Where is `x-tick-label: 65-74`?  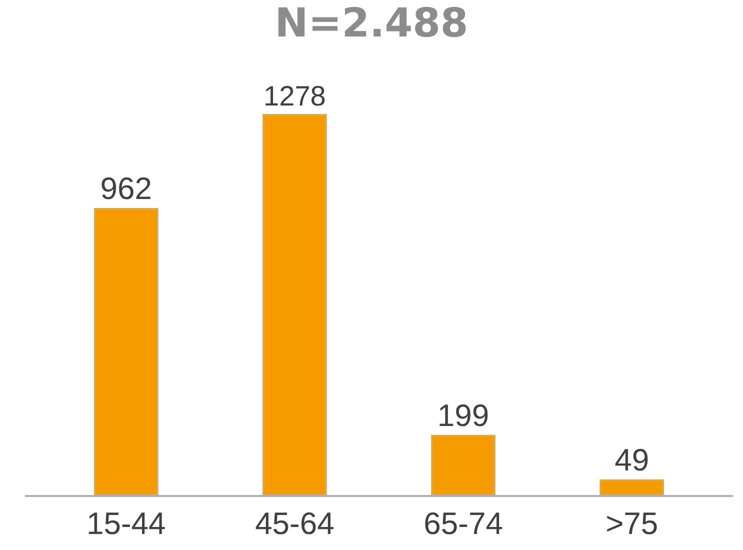
x-tick-label: 65-74 is located at coordinates (463, 524).